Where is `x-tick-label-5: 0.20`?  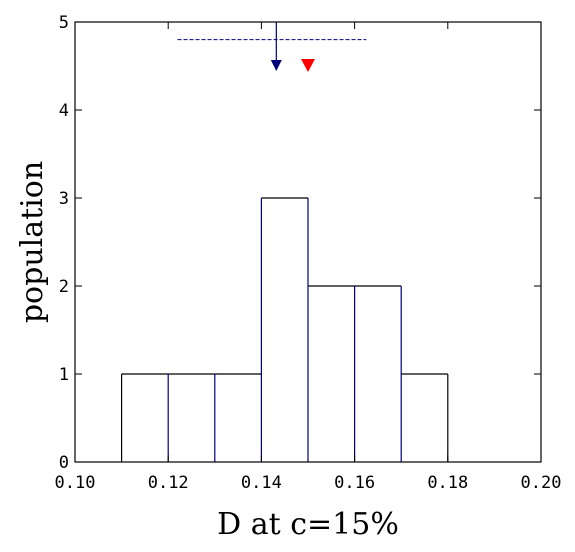 x-tick-label-5: 0.20 is located at coordinates (541, 483).